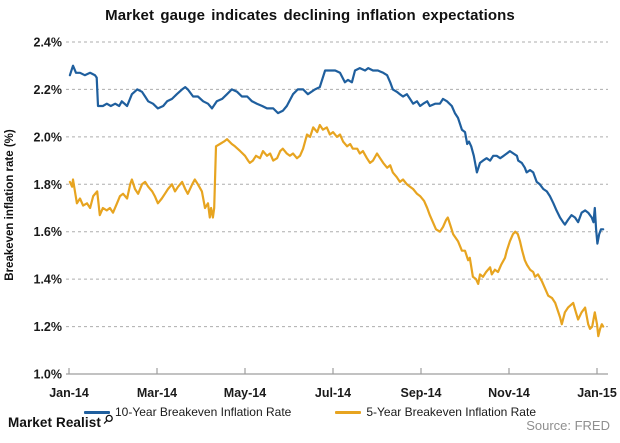 Image resolution: width=620 pixels, height=443 pixels. I want to click on y-tick-label: 1.4%, so click(48, 280).